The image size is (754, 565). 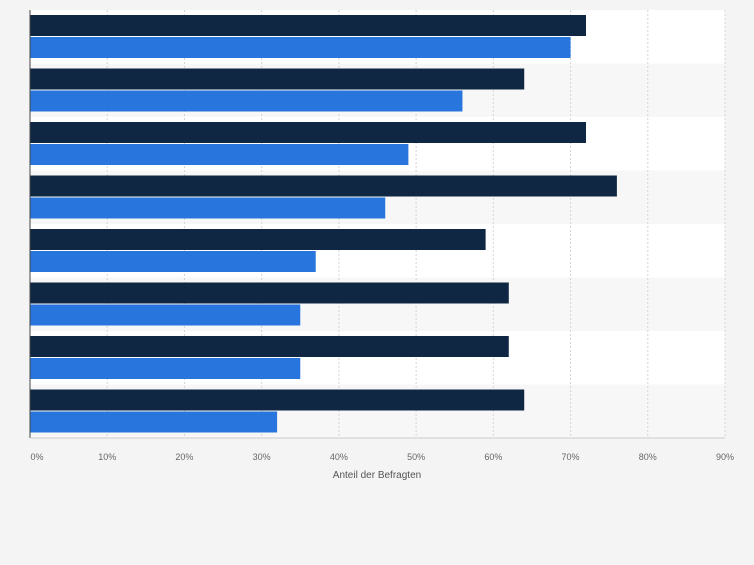 What do you see at coordinates (493, 457) in the screenshot?
I see `x-tick-label: 60%` at bounding box center [493, 457].